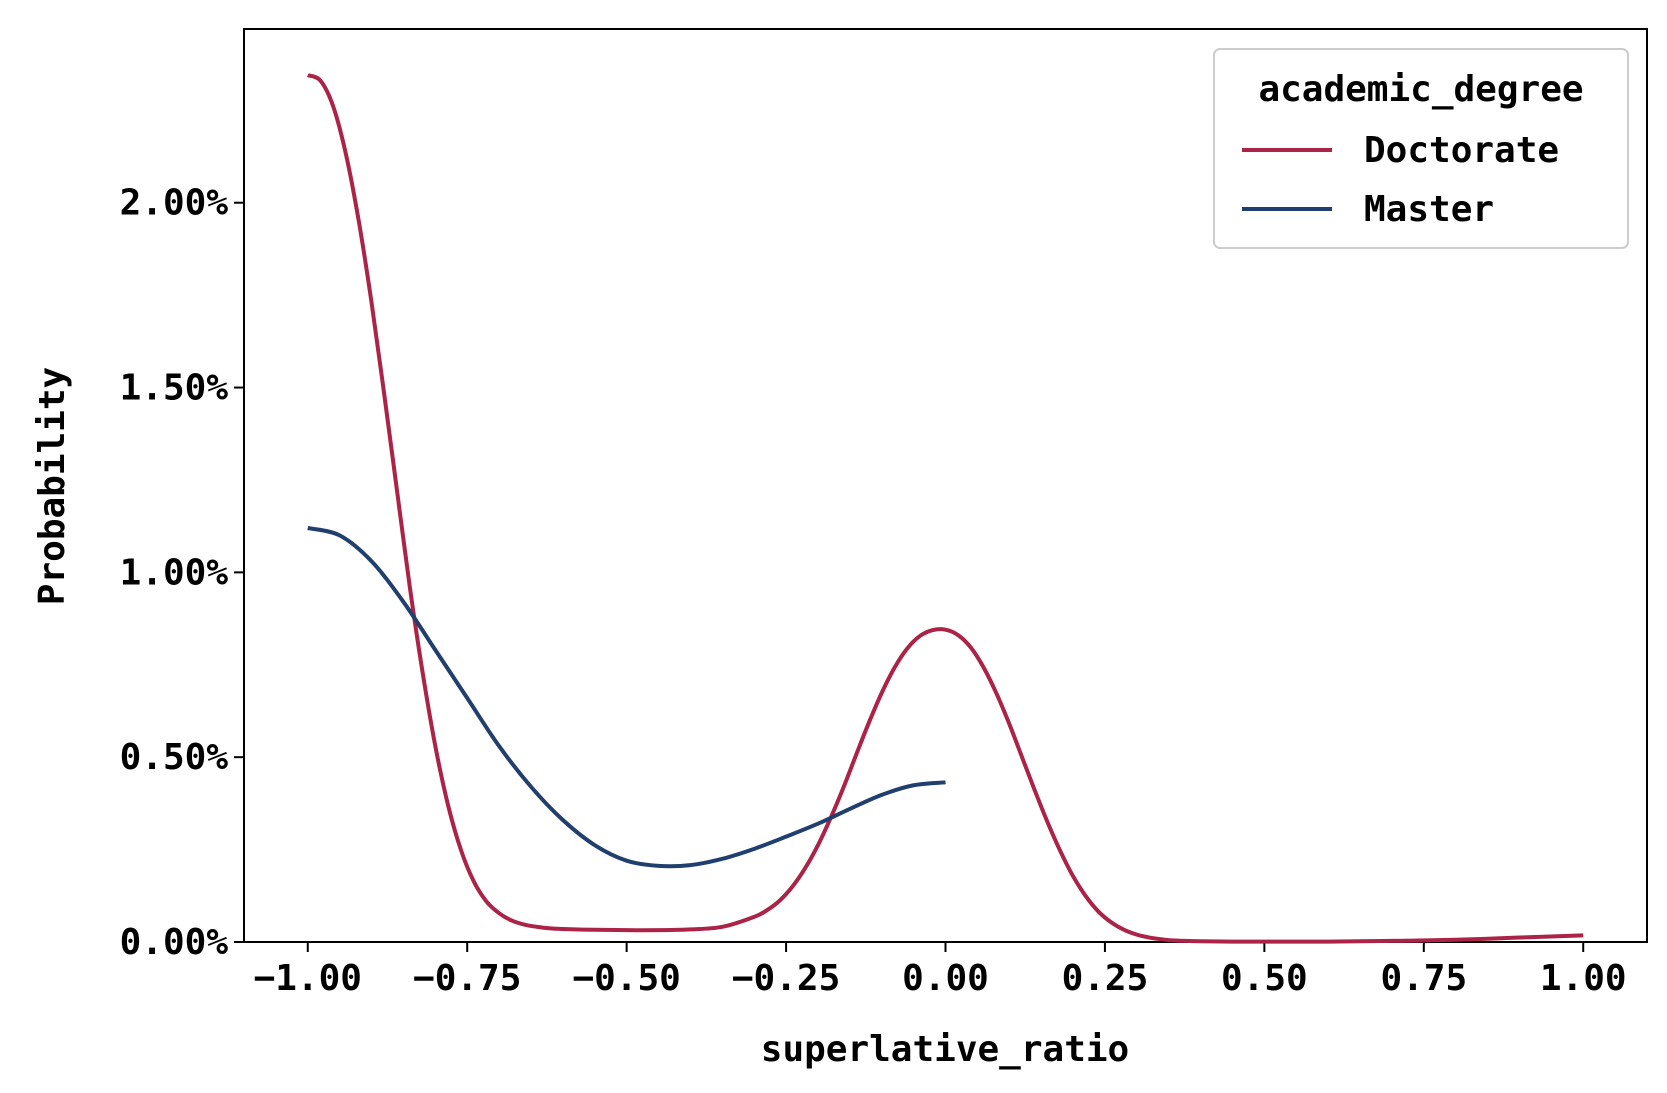 The height and width of the screenshot is (1093, 1667). I want to click on series-line-master, so click(626, 697).